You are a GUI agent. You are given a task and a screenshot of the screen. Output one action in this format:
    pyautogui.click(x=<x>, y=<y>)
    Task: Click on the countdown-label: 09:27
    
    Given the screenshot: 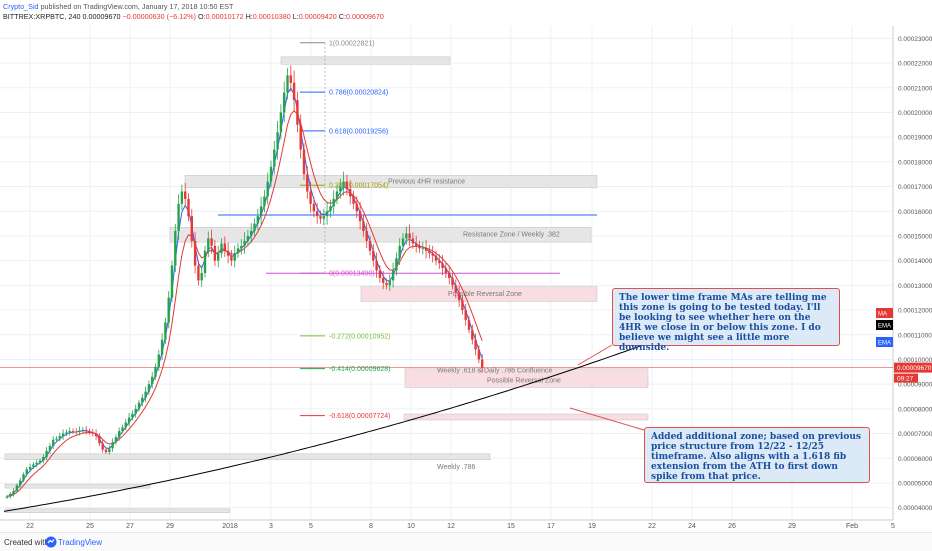 What is the action you would take?
    pyautogui.click(x=905, y=379)
    